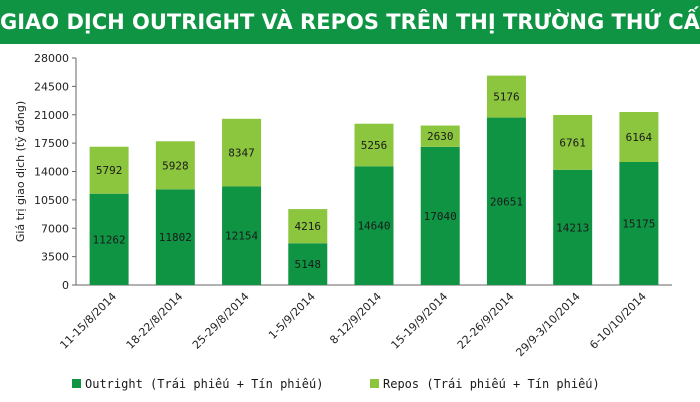 This screenshot has height=402, width=700. I want to click on y-tick-label: 21000, so click(51, 115).